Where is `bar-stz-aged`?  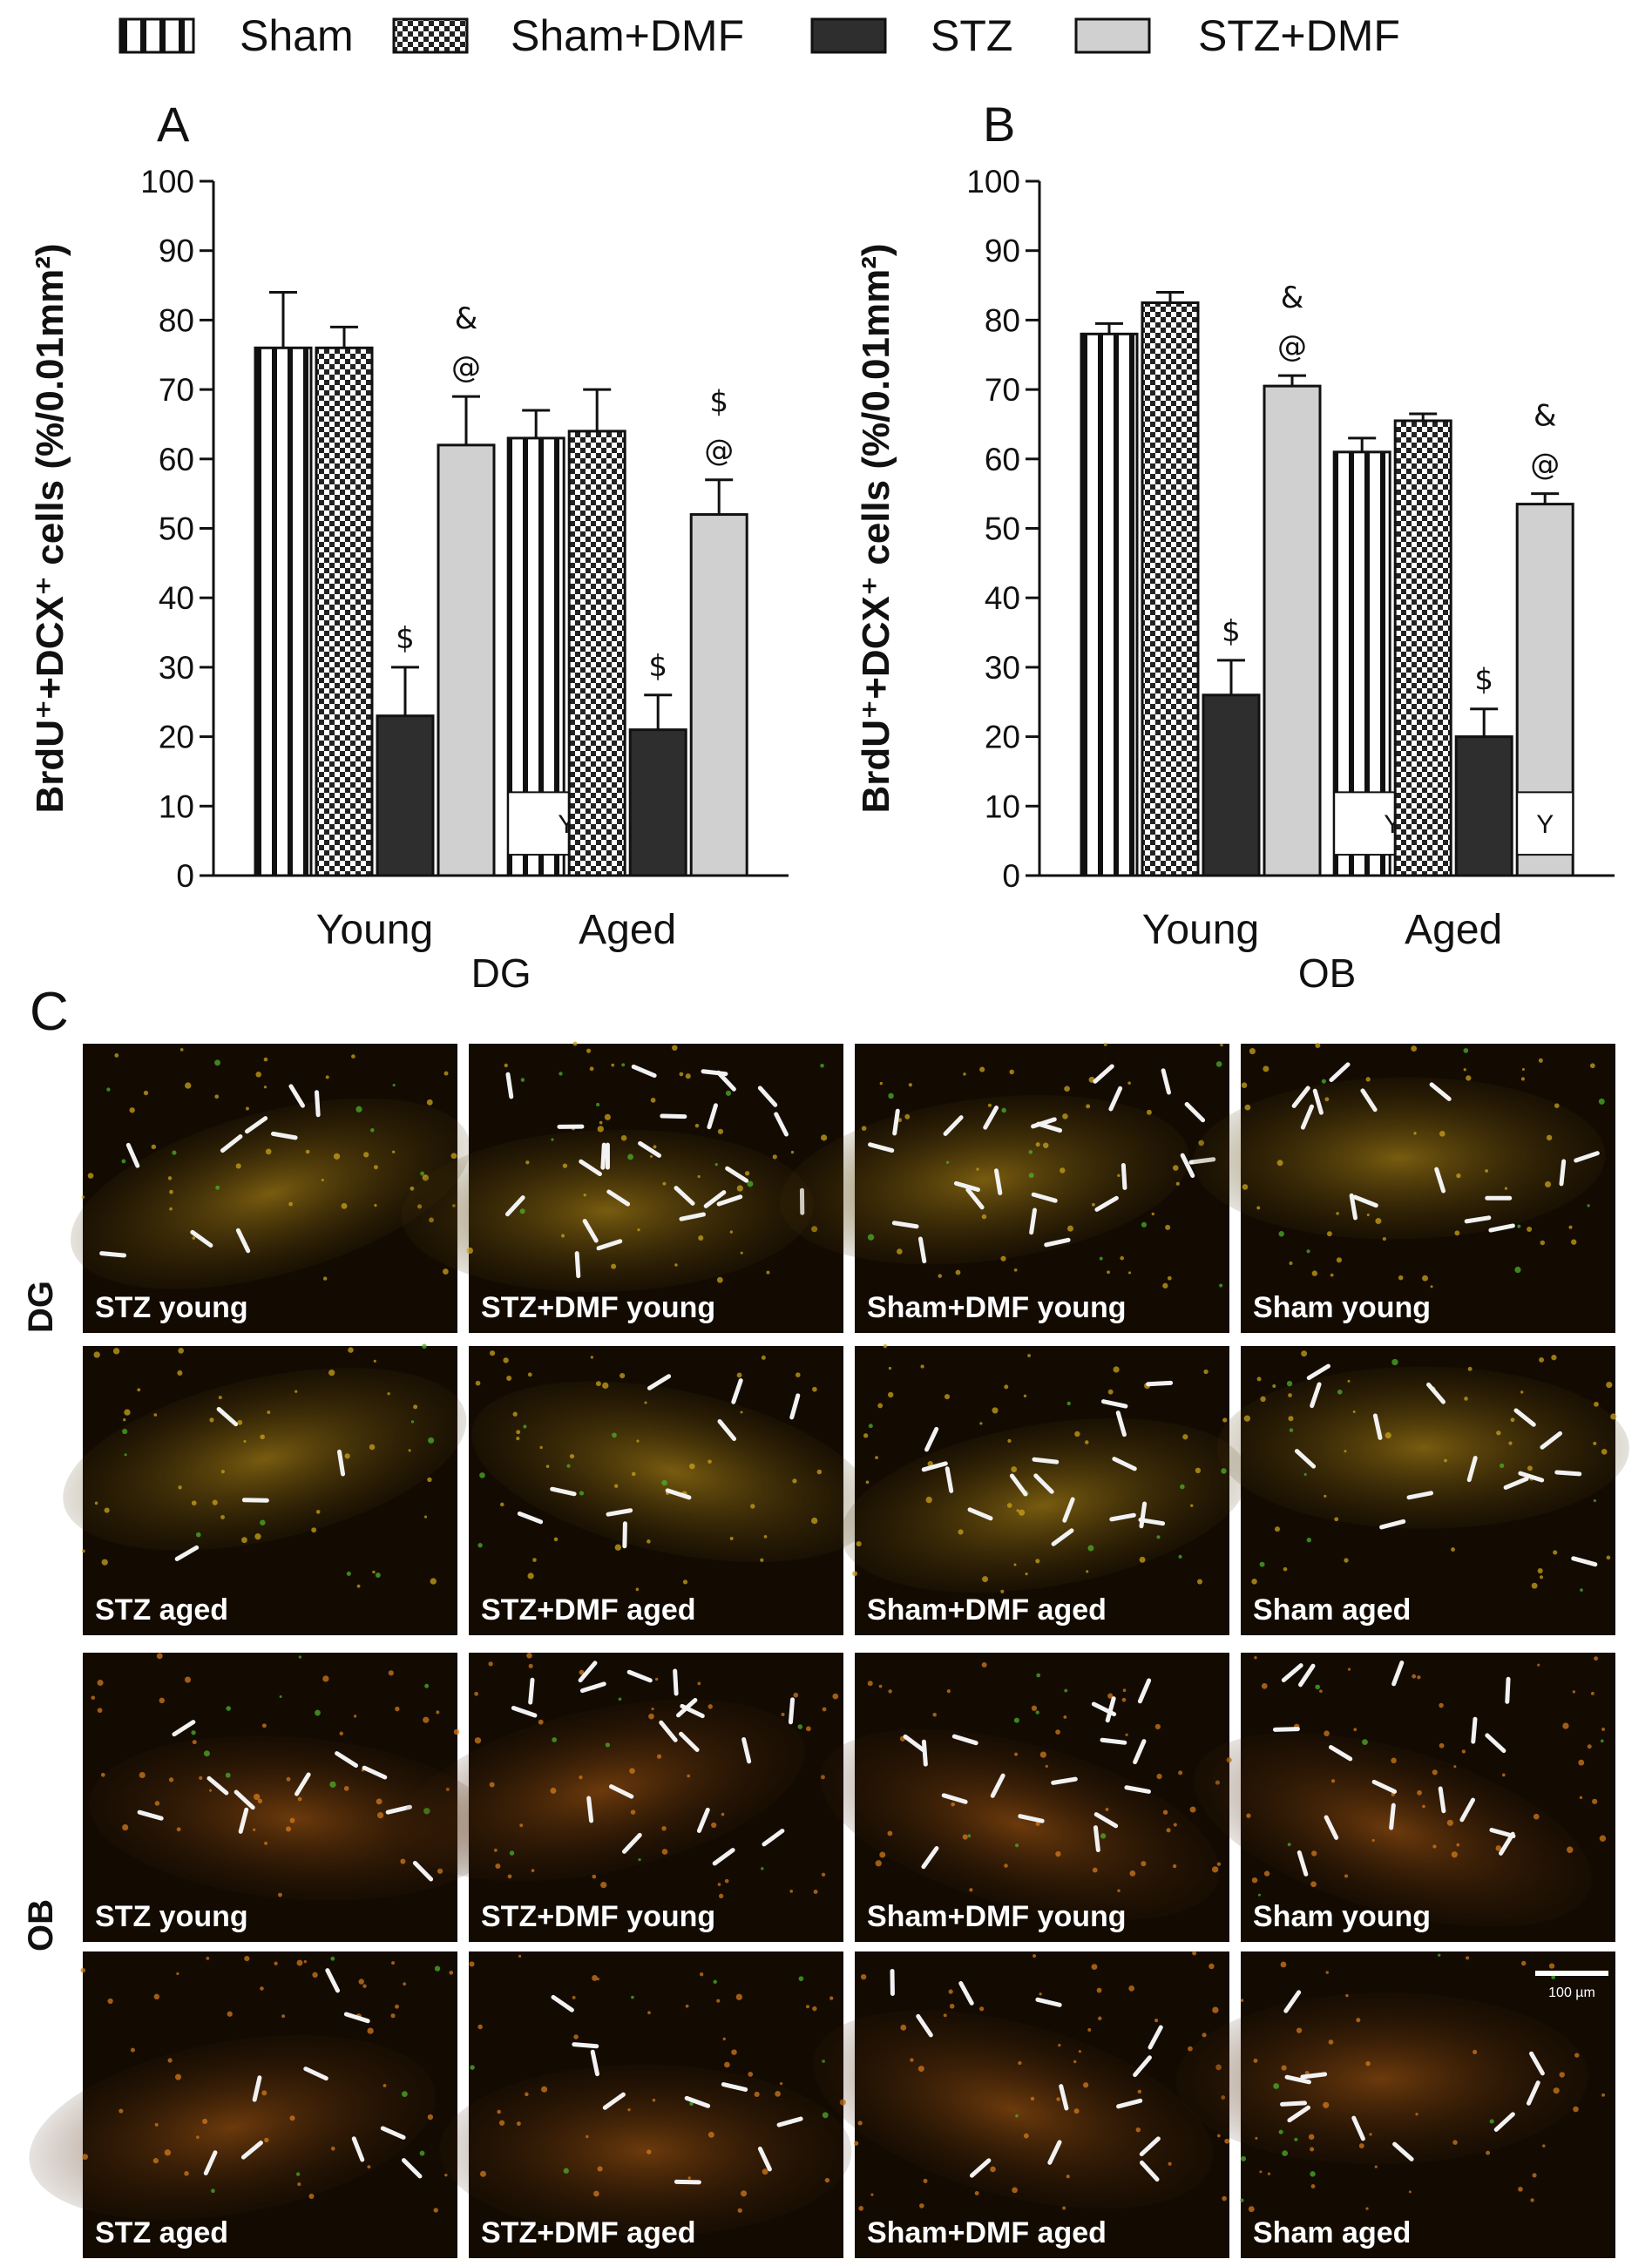 bar-stz-aged is located at coordinates (657, 802).